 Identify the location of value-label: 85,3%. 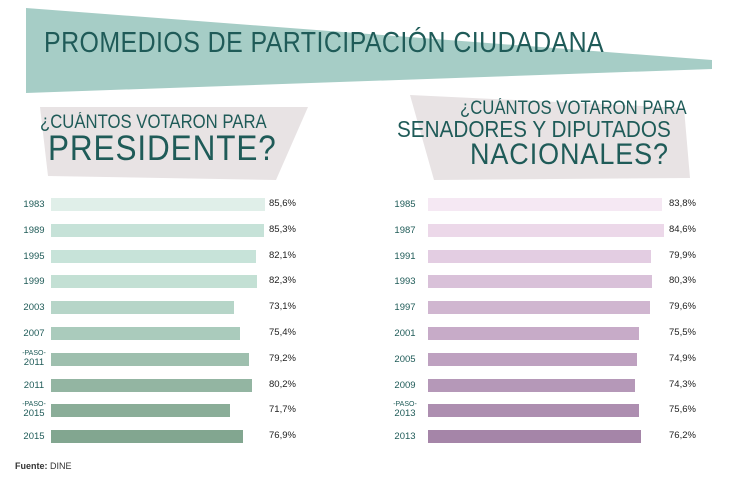
(282, 229).